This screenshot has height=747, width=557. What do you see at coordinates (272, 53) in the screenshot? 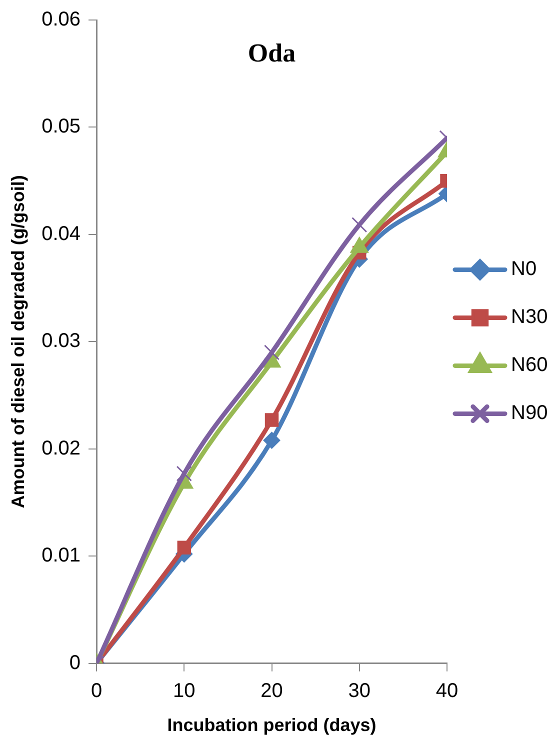
I see `text: Oda` at bounding box center [272, 53].